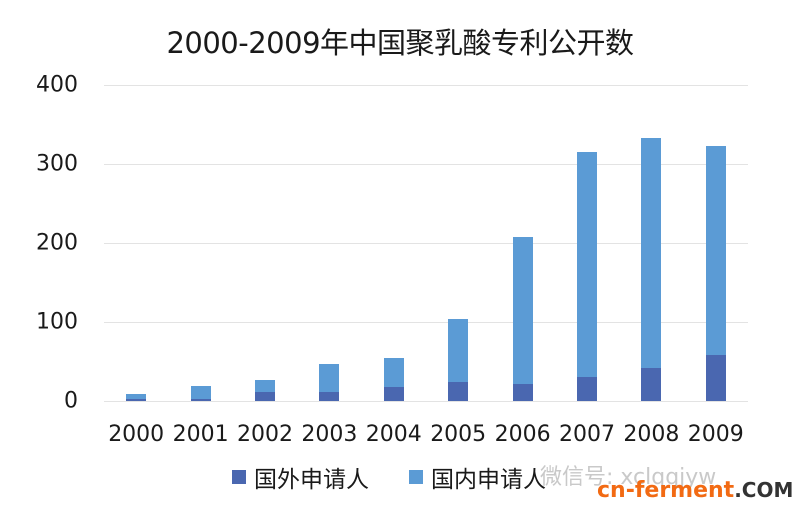 The height and width of the screenshot is (512, 800). Describe the element at coordinates (57, 85) in the screenshot. I see `y-tick-label: 400` at that location.